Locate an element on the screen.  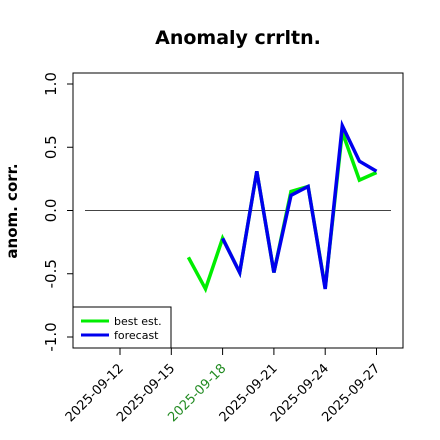
legend: best est. forecast is located at coordinates (122, 327).